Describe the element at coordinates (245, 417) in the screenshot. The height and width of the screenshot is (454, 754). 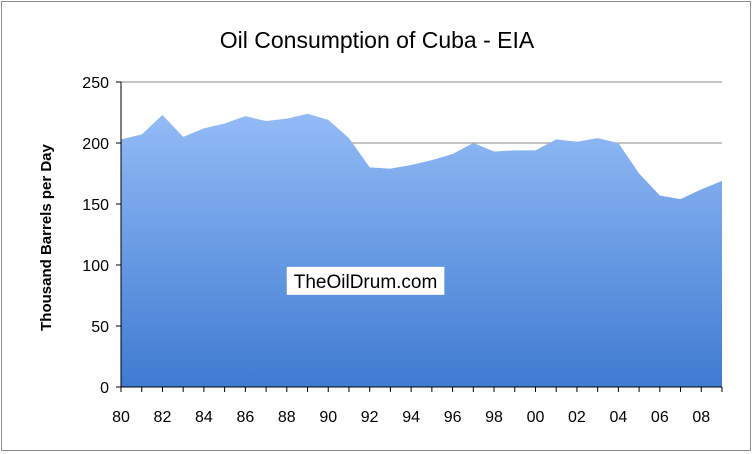
I see `x-tick-label-86: 86` at that location.